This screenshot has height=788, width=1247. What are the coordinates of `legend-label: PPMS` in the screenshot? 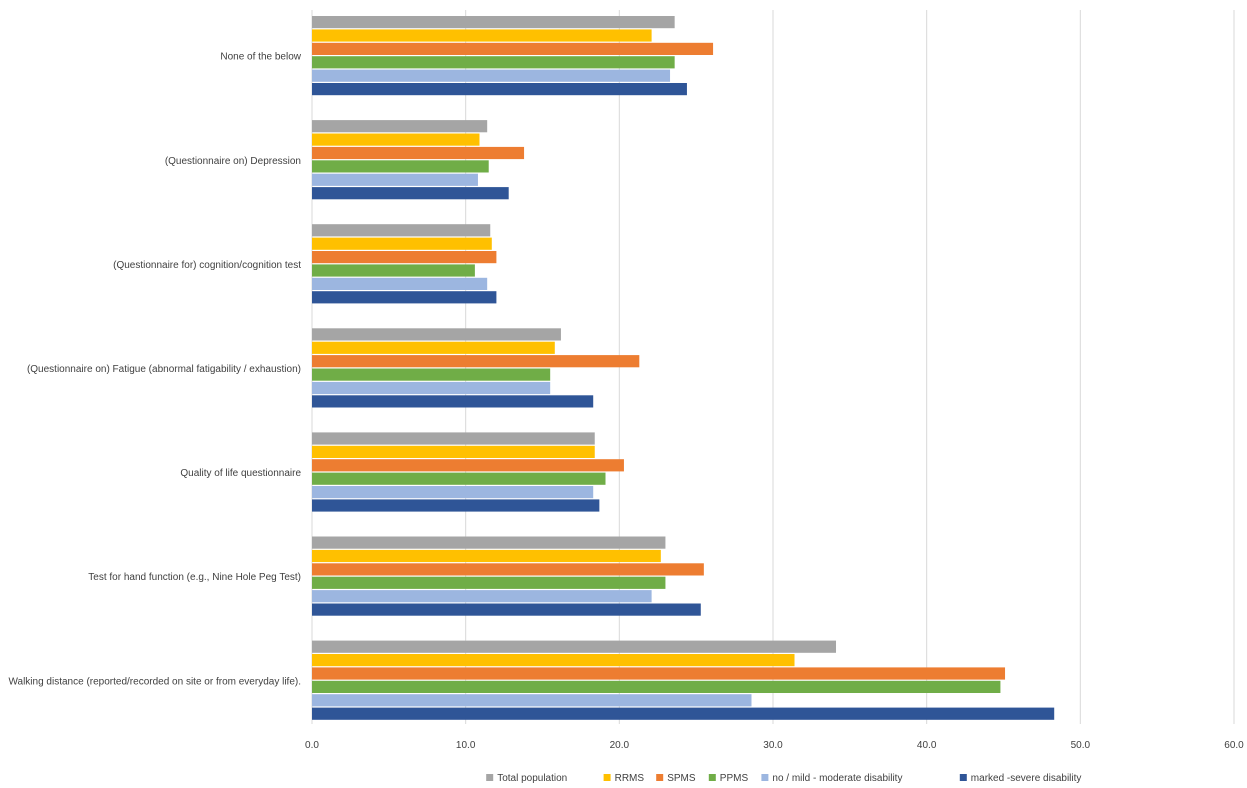 It's located at (734, 778).